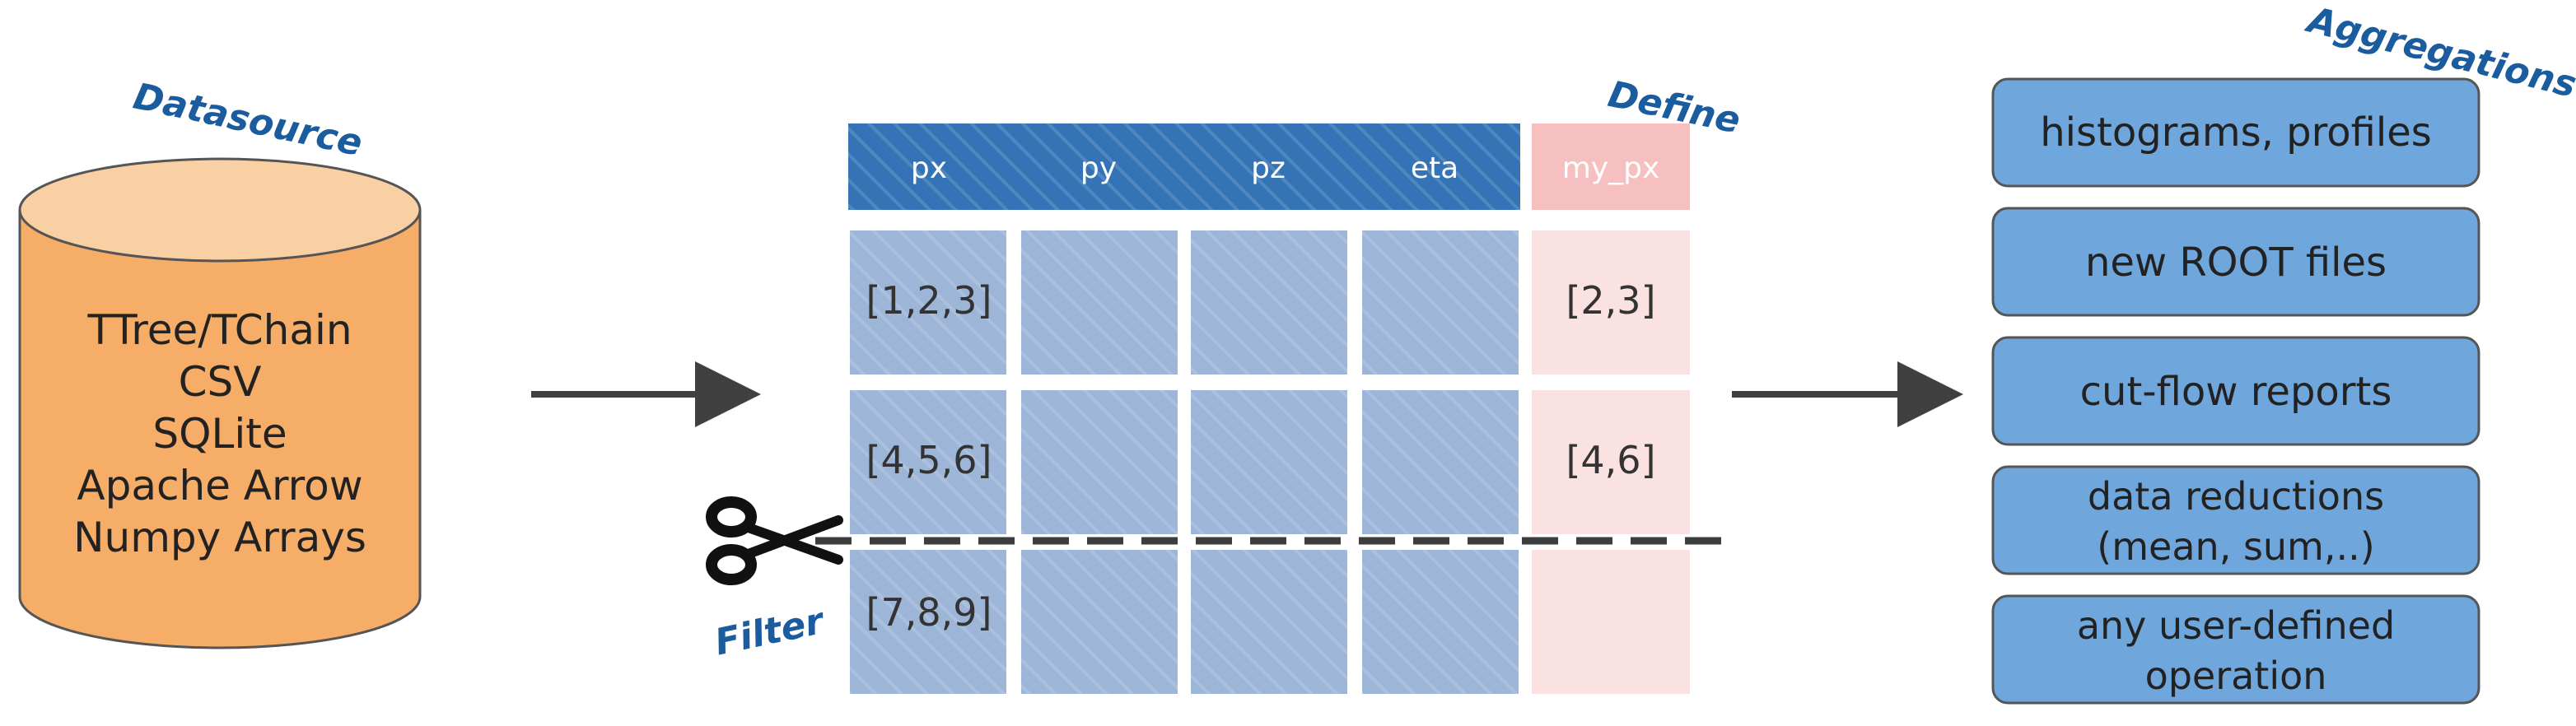 This screenshot has height=726, width=2576. What do you see at coordinates (219, 330) in the screenshot?
I see `datasource-format: TTree/TChain` at bounding box center [219, 330].